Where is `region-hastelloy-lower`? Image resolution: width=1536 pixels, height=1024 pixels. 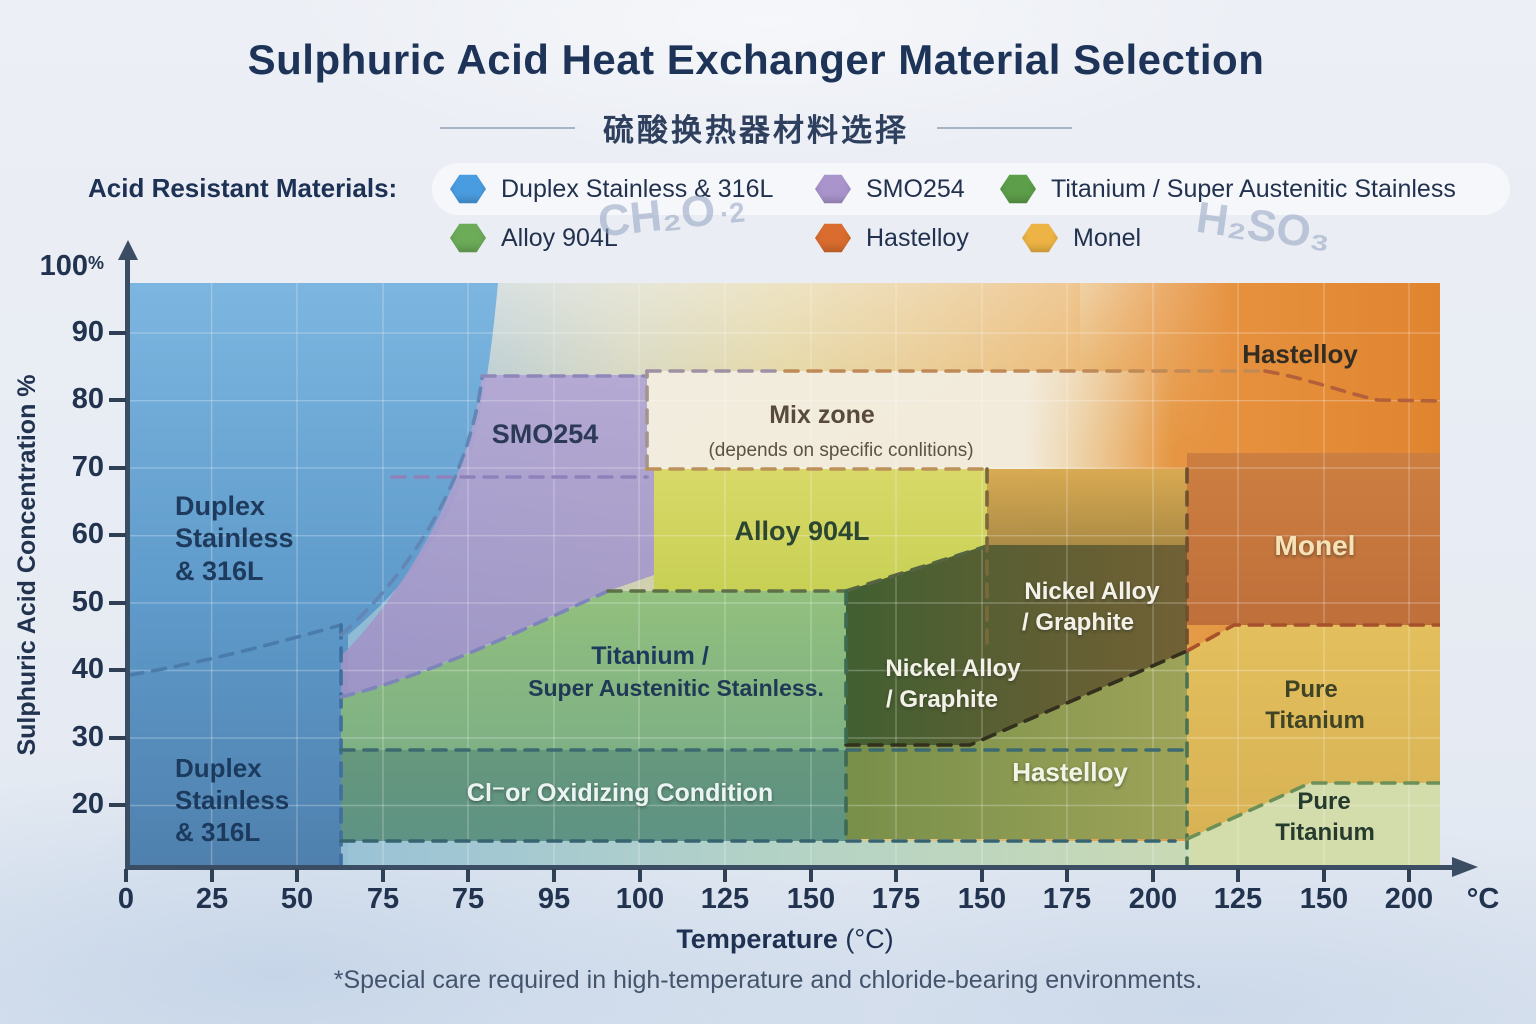
region-hastelloy-lower is located at coordinates (1016, 745).